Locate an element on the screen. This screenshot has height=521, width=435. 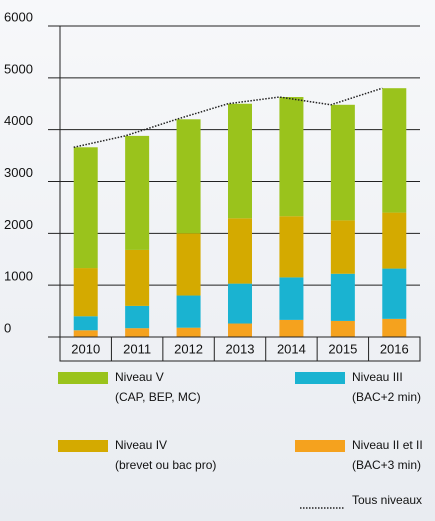
legend-label: Tous niveaux is located at coordinates (387, 500).